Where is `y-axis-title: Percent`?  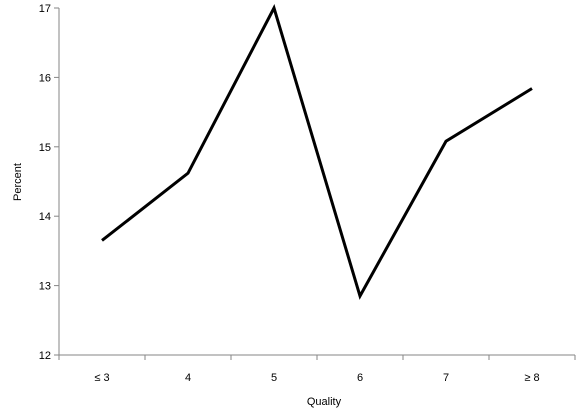
y-axis-title: Percent is located at coordinates (18, 182).